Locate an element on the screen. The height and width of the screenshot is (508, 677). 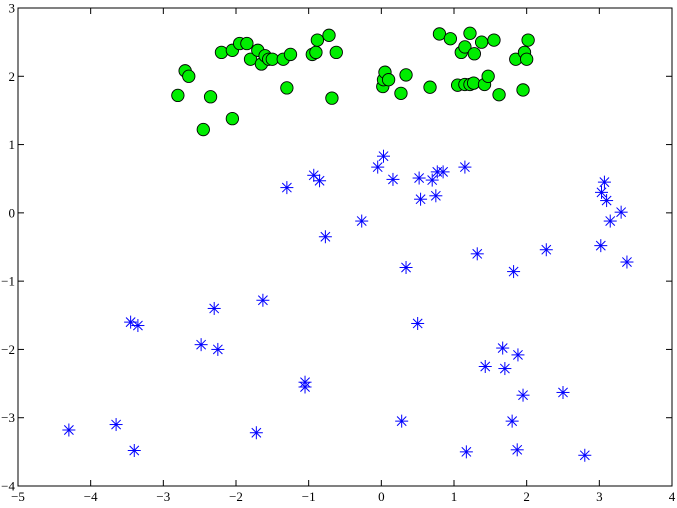
y-tick-label: 1 is located at coordinates (12, 144).